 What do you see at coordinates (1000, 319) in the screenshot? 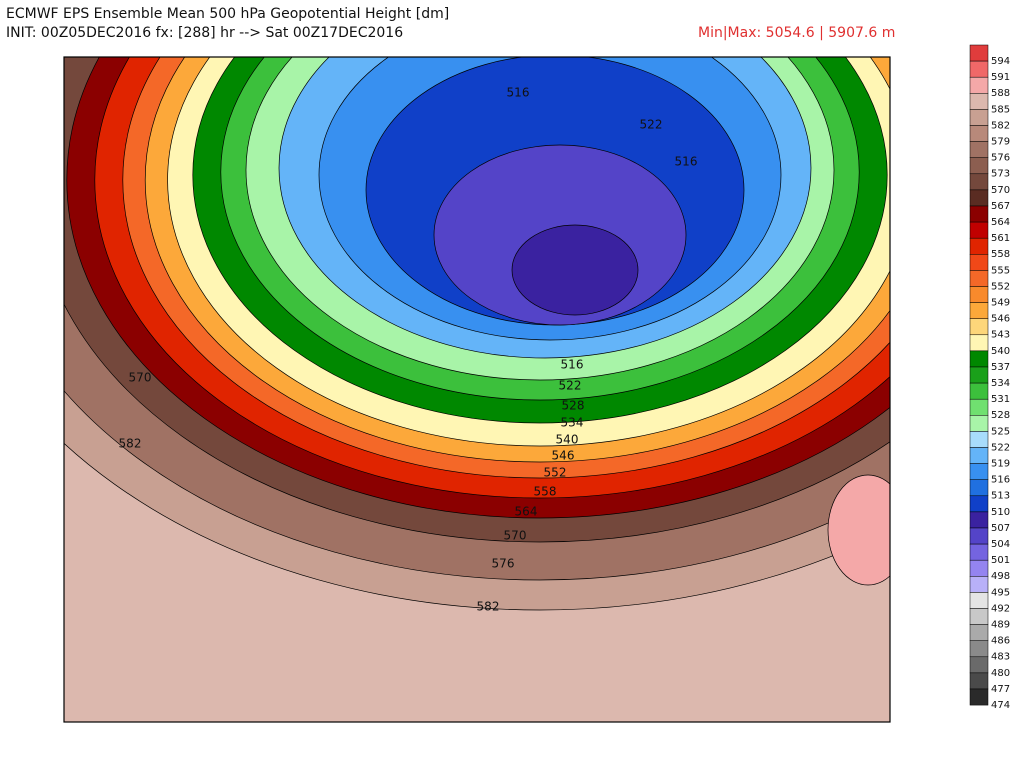
I see `colorbar-label: 546` at bounding box center [1000, 319].